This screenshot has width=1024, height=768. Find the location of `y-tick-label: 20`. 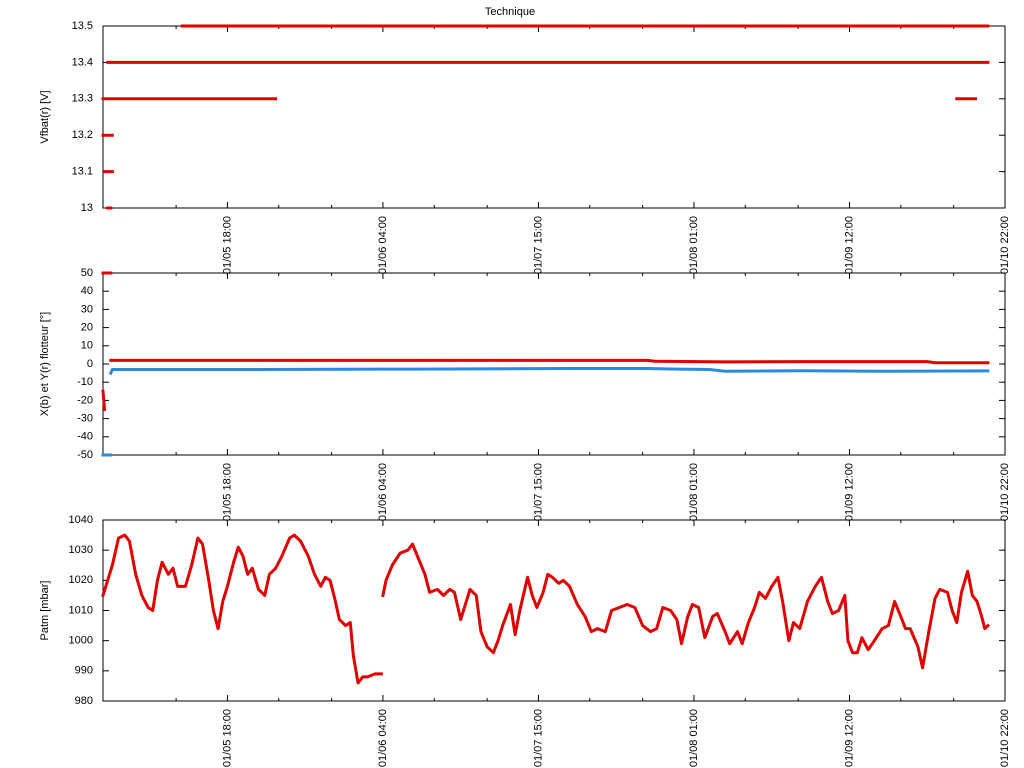

y-tick-label: 20 is located at coordinates (87, 328).